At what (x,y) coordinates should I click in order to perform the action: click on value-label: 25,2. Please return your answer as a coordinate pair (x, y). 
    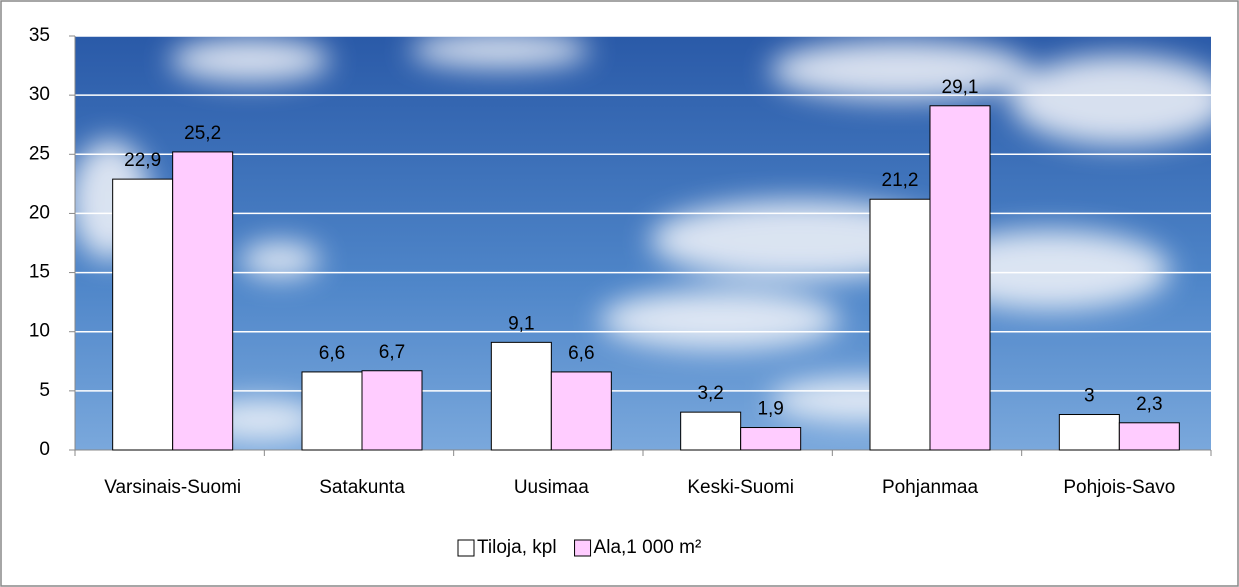
    Looking at the image, I should click on (202, 133).